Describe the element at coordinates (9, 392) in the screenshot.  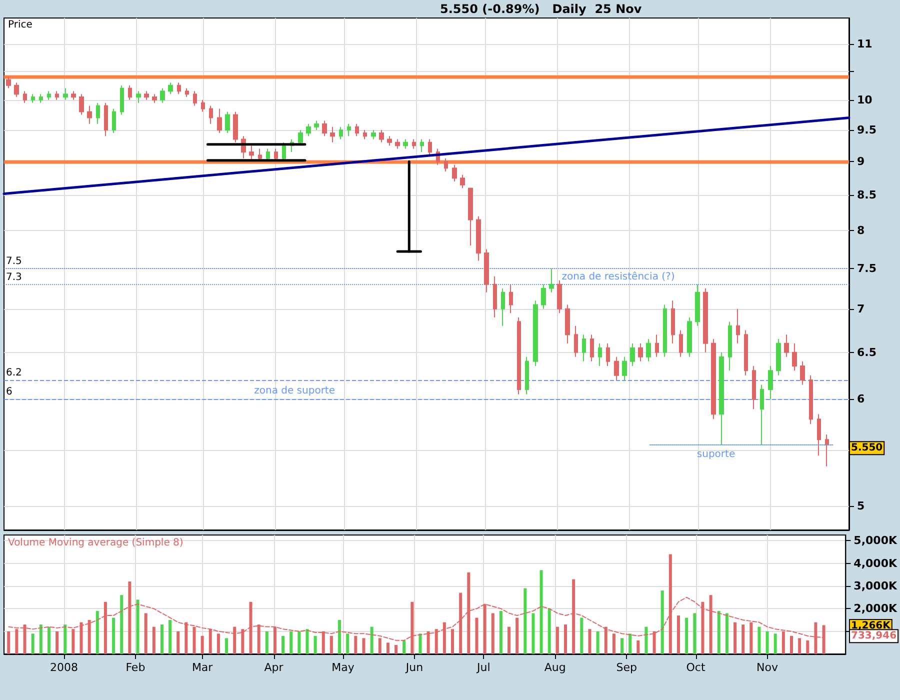
I see `ref-line-label: 6` at that location.